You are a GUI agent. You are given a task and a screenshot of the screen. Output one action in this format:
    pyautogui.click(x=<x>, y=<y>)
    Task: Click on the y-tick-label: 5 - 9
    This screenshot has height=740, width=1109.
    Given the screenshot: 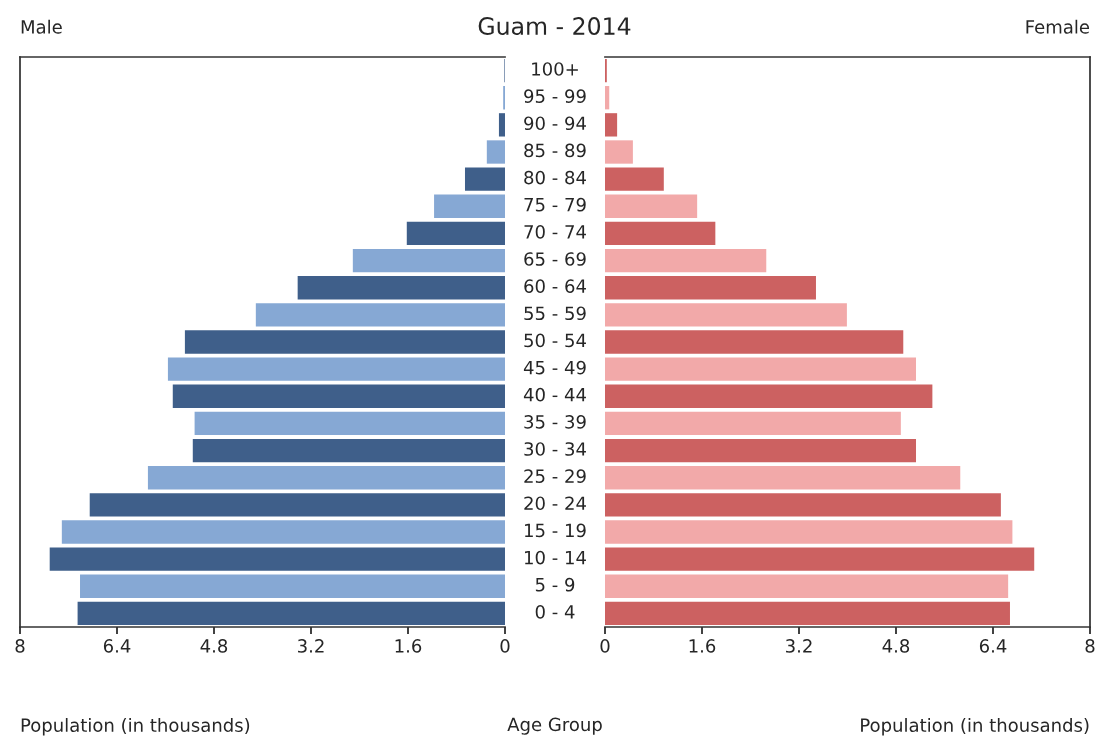 What is the action you would take?
    pyautogui.click(x=555, y=584)
    